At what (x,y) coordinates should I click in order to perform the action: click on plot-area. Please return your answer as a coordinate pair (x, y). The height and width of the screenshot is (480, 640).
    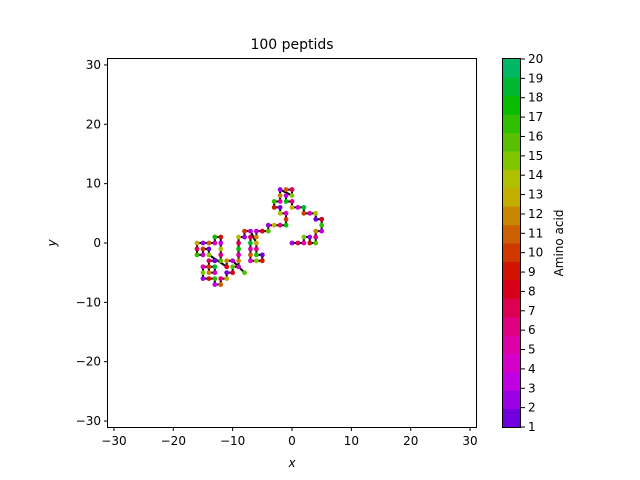
    Looking at the image, I should click on (259, 237).